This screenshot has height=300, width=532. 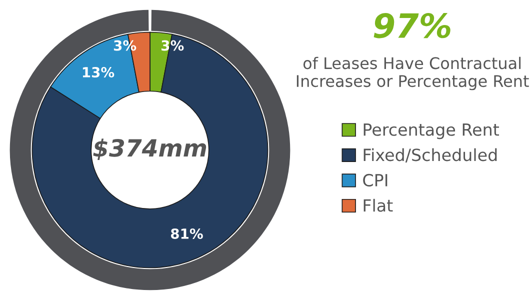 What do you see at coordinates (430, 155) in the screenshot?
I see `legend-label: Fixed/Scheduled` at bounding box center [430, 155].